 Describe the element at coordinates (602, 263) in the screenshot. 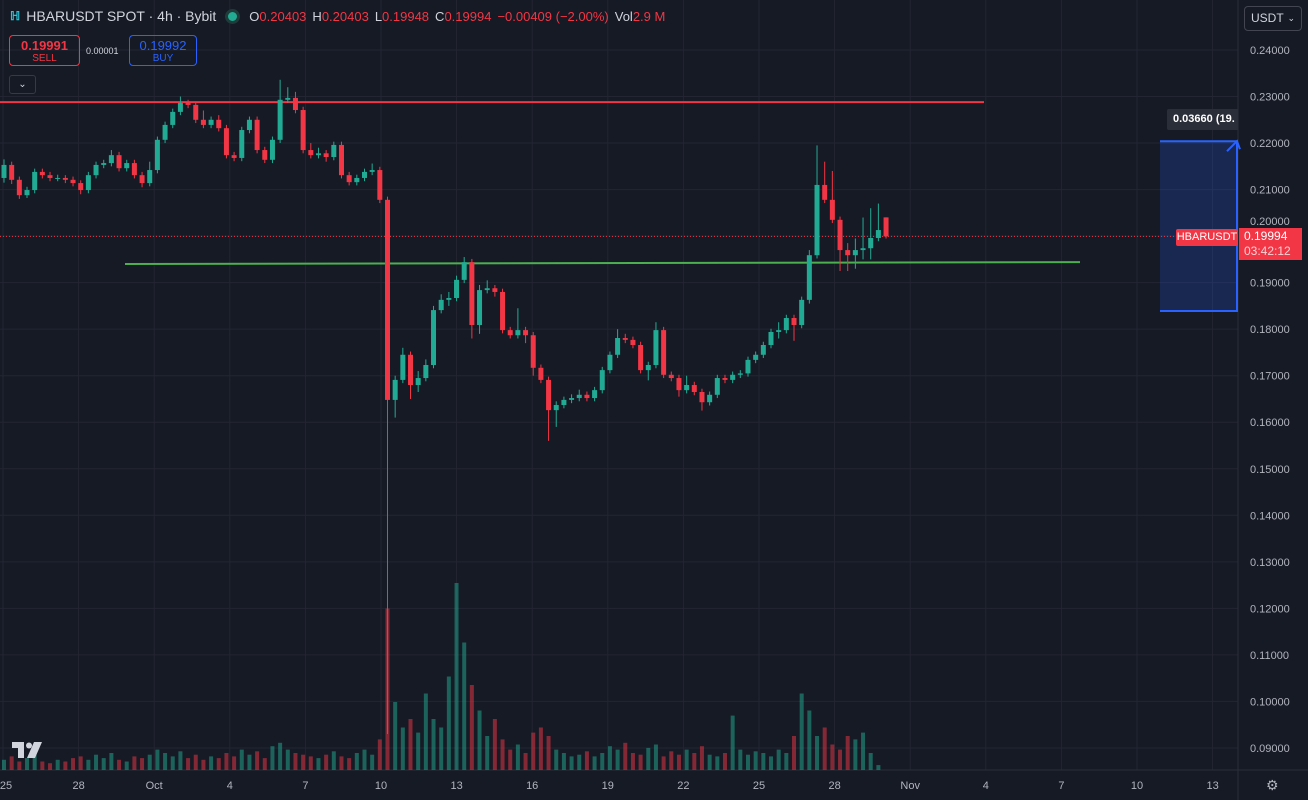

I see `support-line` at that location.